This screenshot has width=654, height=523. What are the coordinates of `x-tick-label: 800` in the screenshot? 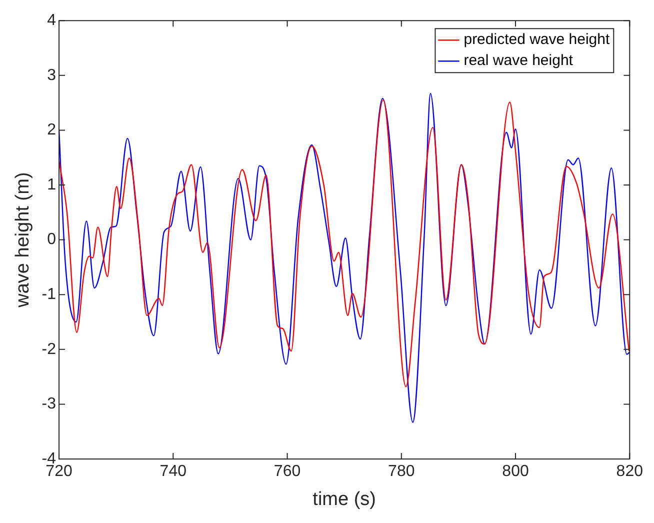 It's located at (515, 471).